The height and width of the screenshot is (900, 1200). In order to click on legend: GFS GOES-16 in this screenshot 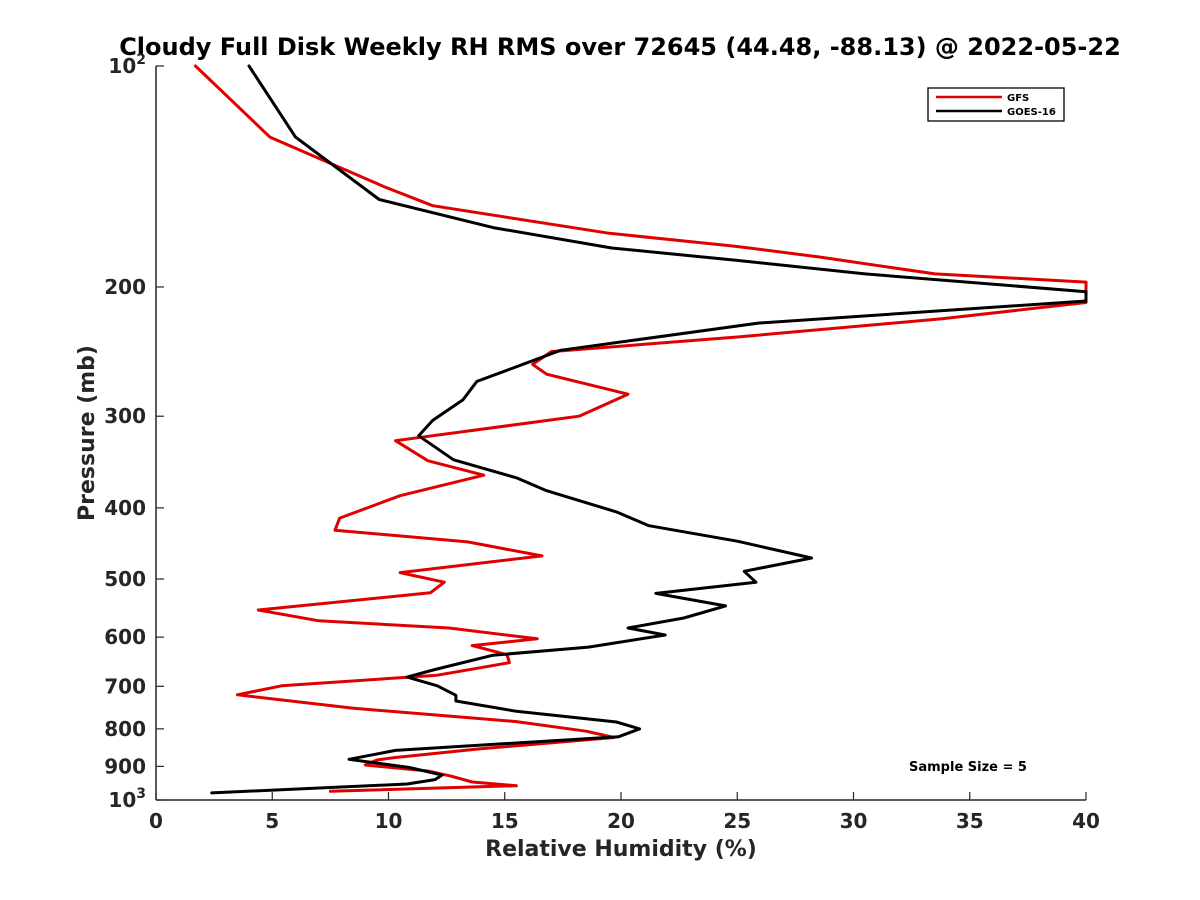, I will do `click(996, 104)`.